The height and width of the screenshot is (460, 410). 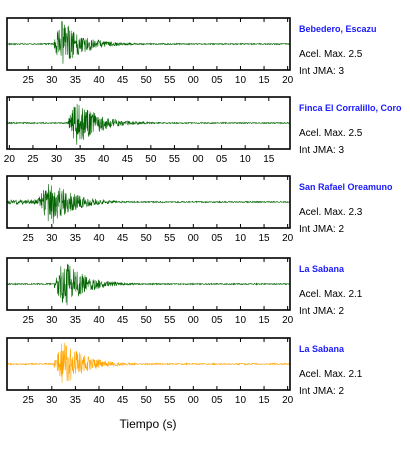 What do you see at coordinates (350, 108) in the screenshot?
I see `station-name: Finca El Corralillo, Coro` at bounding box center [350, 108].